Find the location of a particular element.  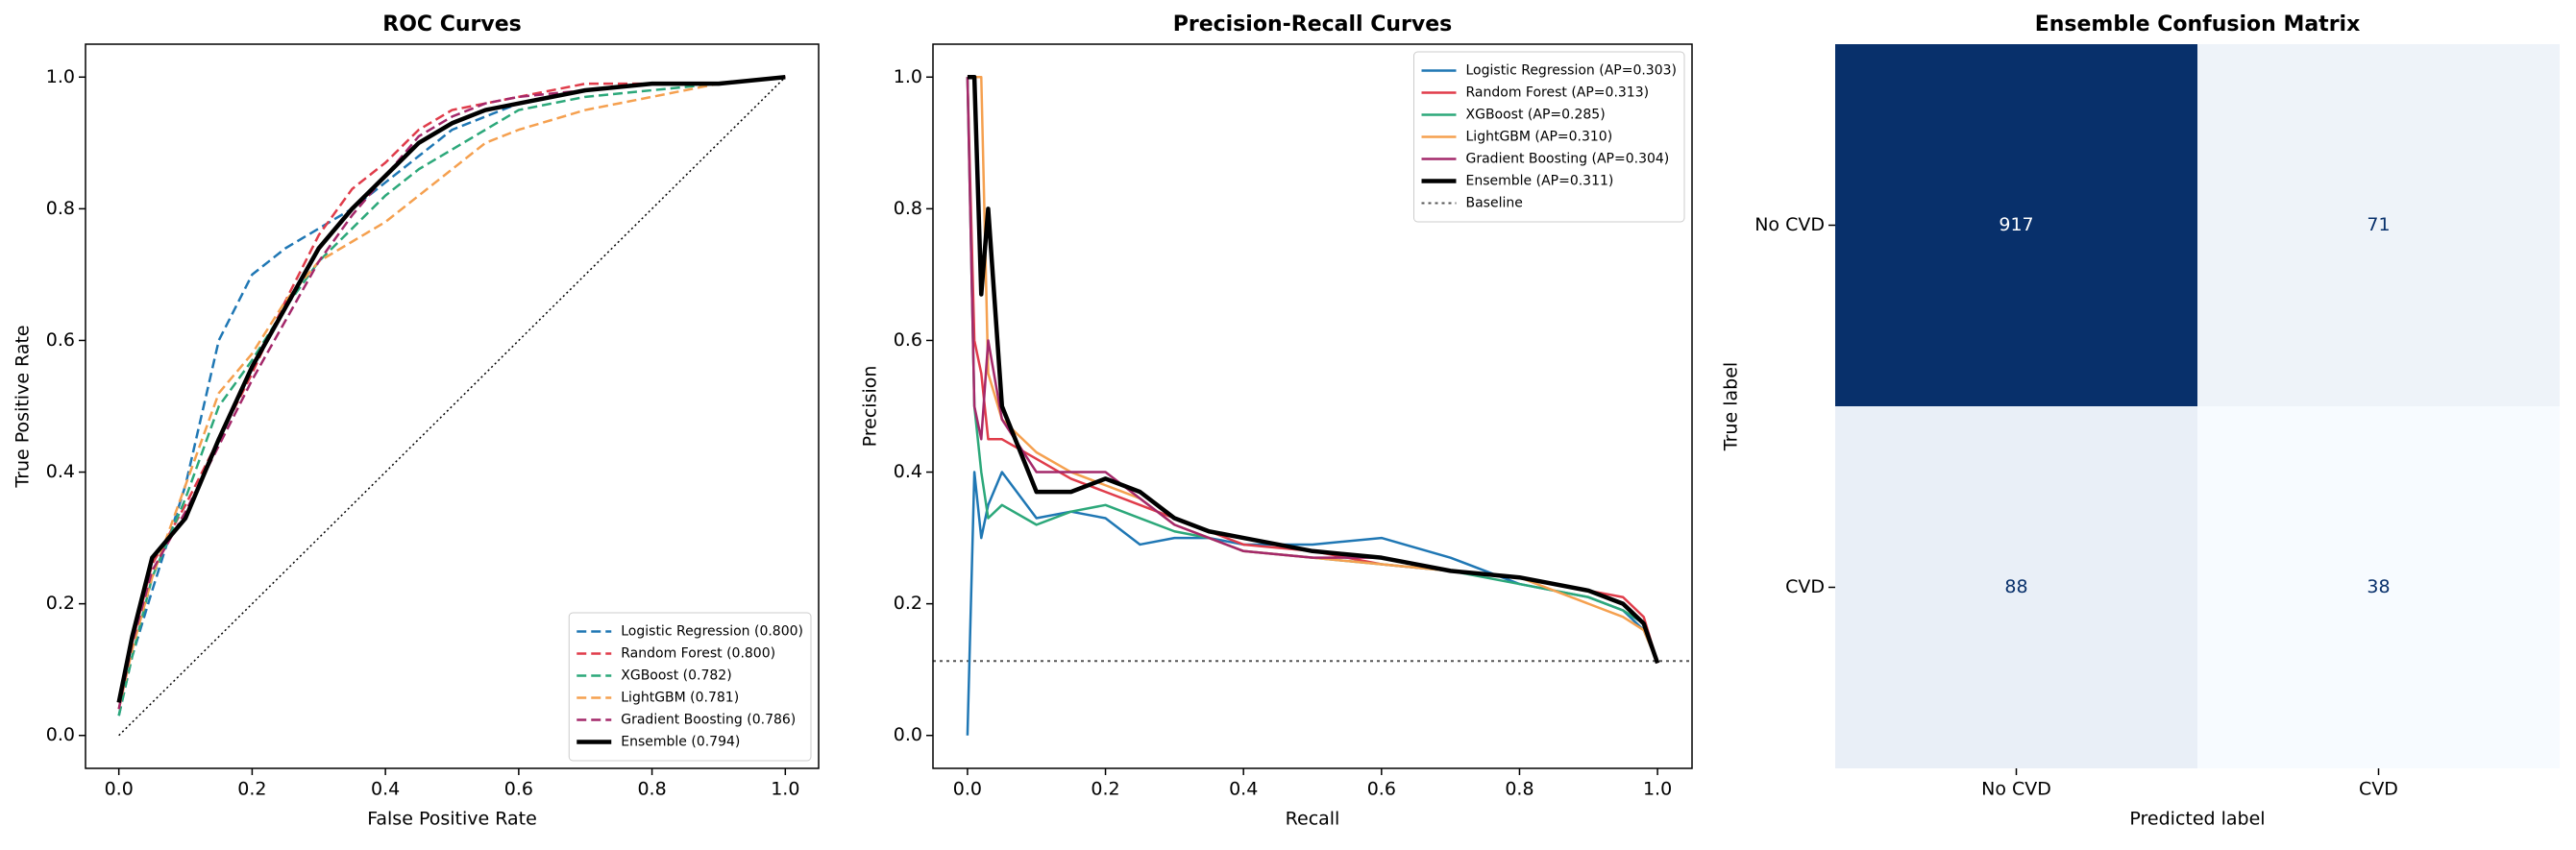

legend-label: LightGBM (AP=0.310) is located at coordinates (1539, 138).